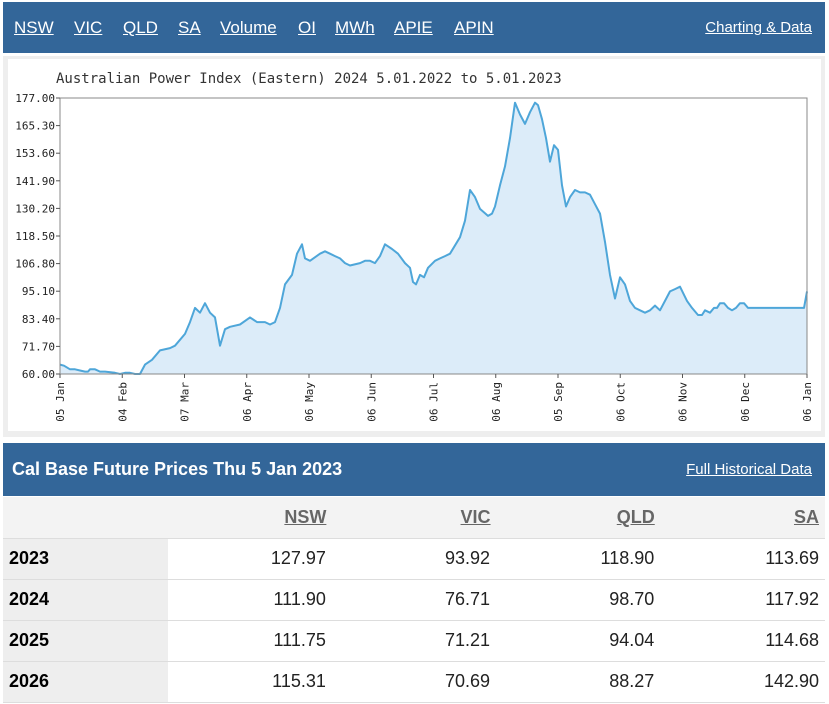 This screenshot has height=704, width=829. I want to click on table-row: 2024 111.90 76.71 98.70 117.92, so click(414, 600).